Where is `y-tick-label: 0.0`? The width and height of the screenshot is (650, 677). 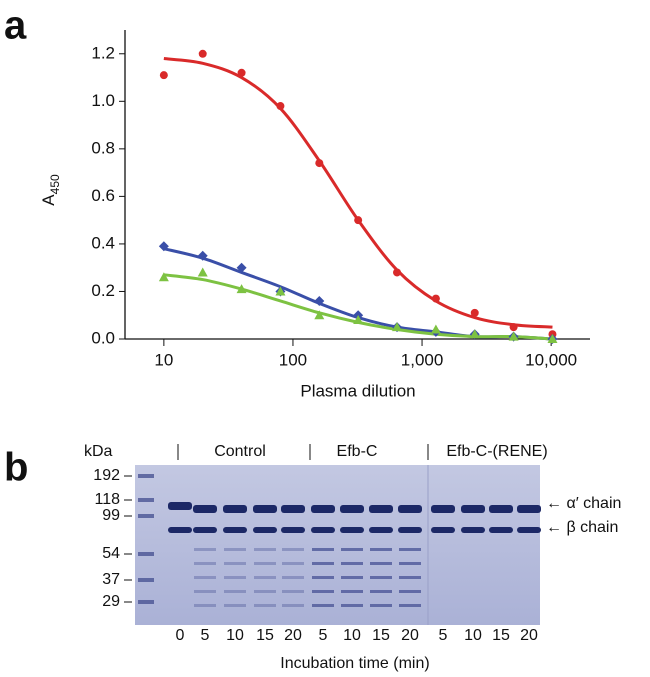
y-tick-label: 0.0 is located at coordinates (103, 337).